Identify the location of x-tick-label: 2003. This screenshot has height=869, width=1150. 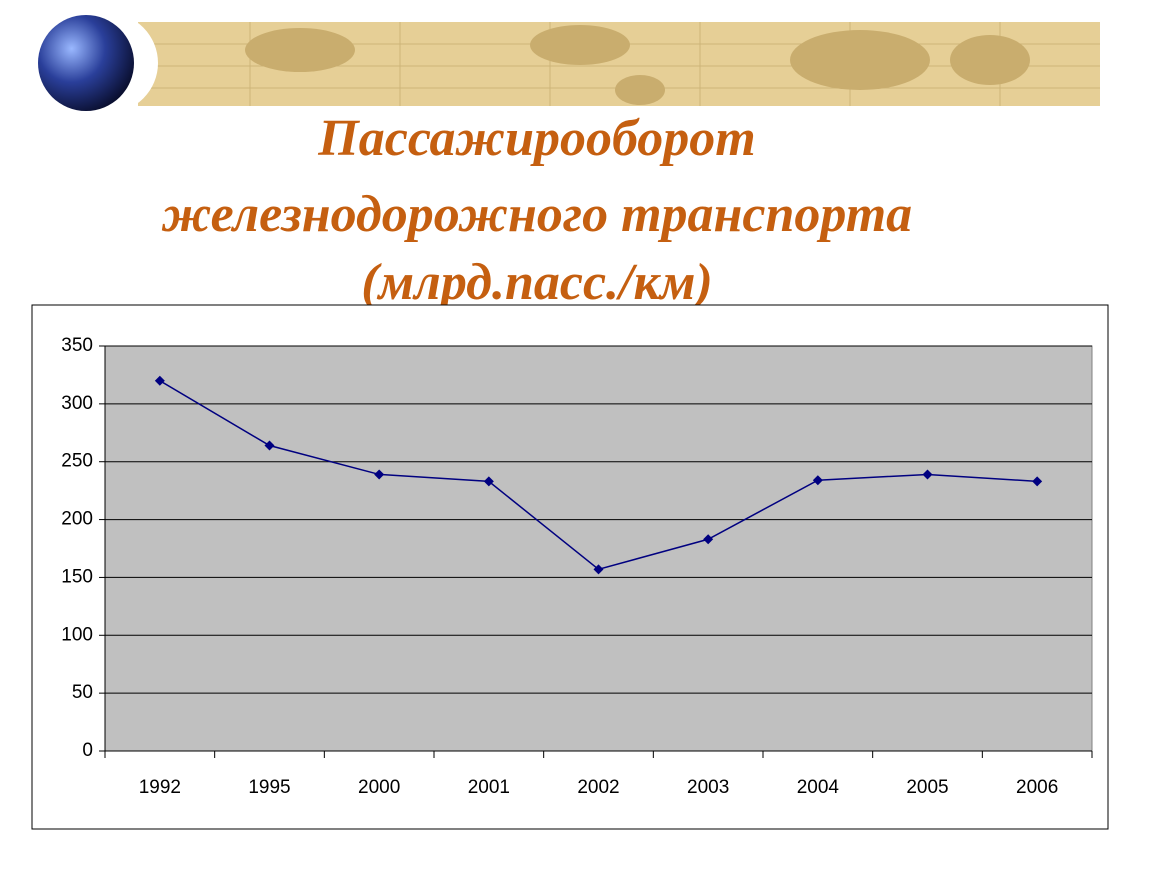
(708, 787).